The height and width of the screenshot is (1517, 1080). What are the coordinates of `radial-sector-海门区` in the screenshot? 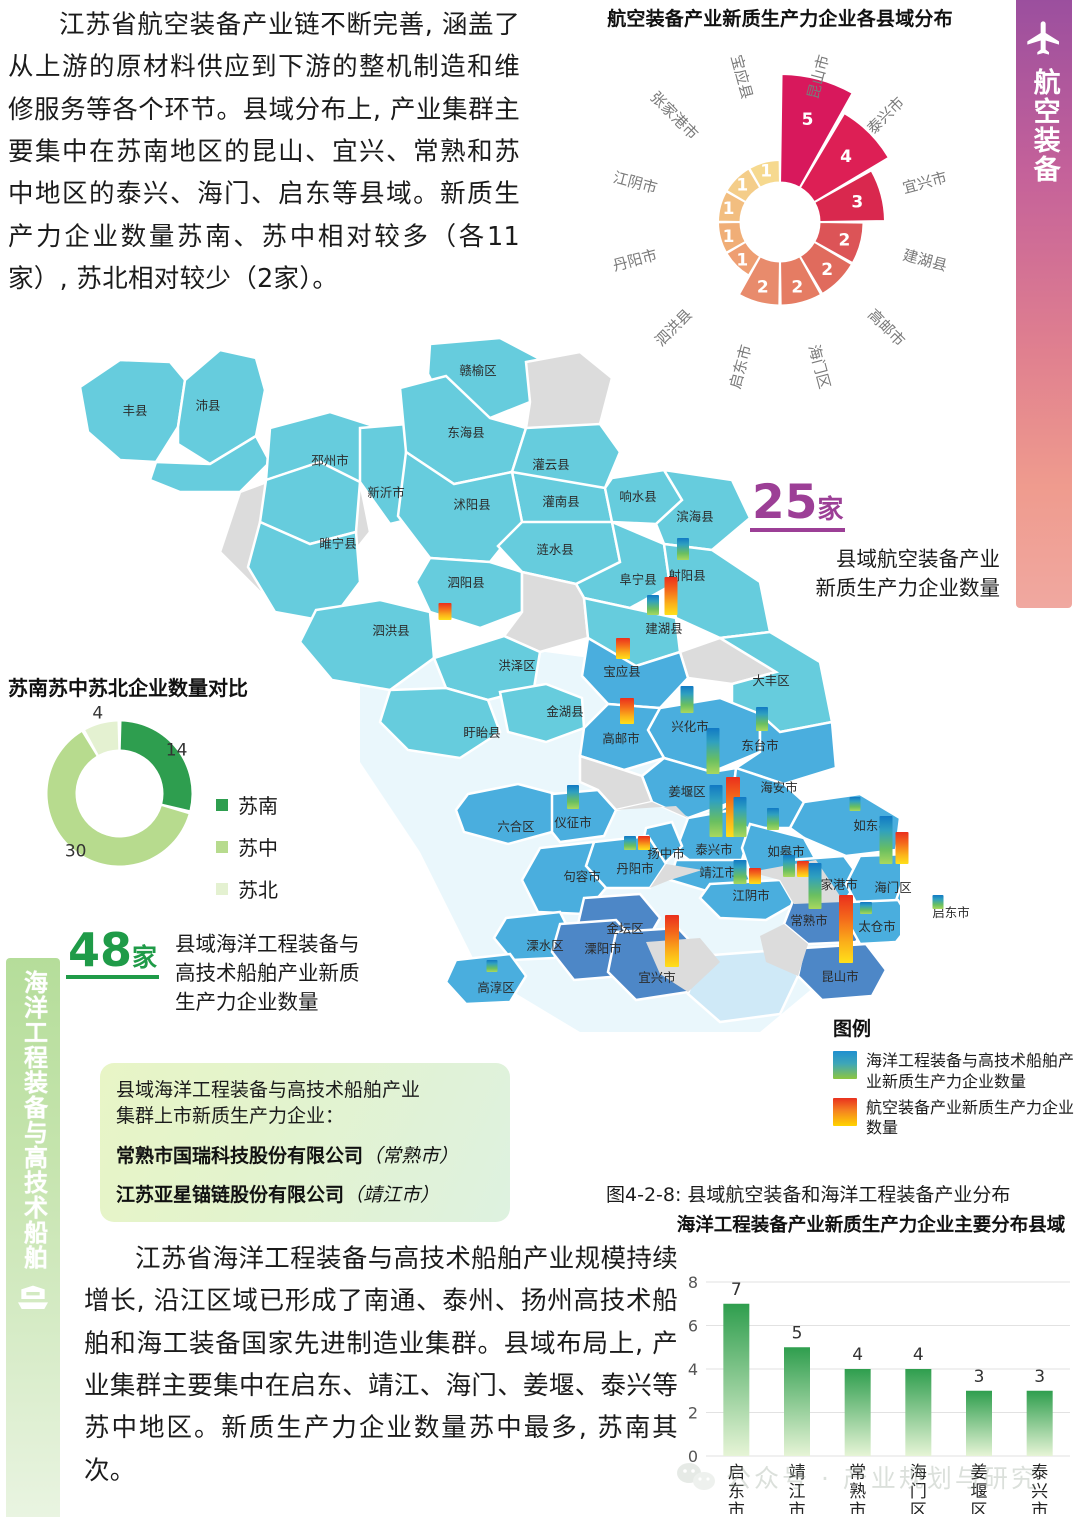 It's located at (801, 281).